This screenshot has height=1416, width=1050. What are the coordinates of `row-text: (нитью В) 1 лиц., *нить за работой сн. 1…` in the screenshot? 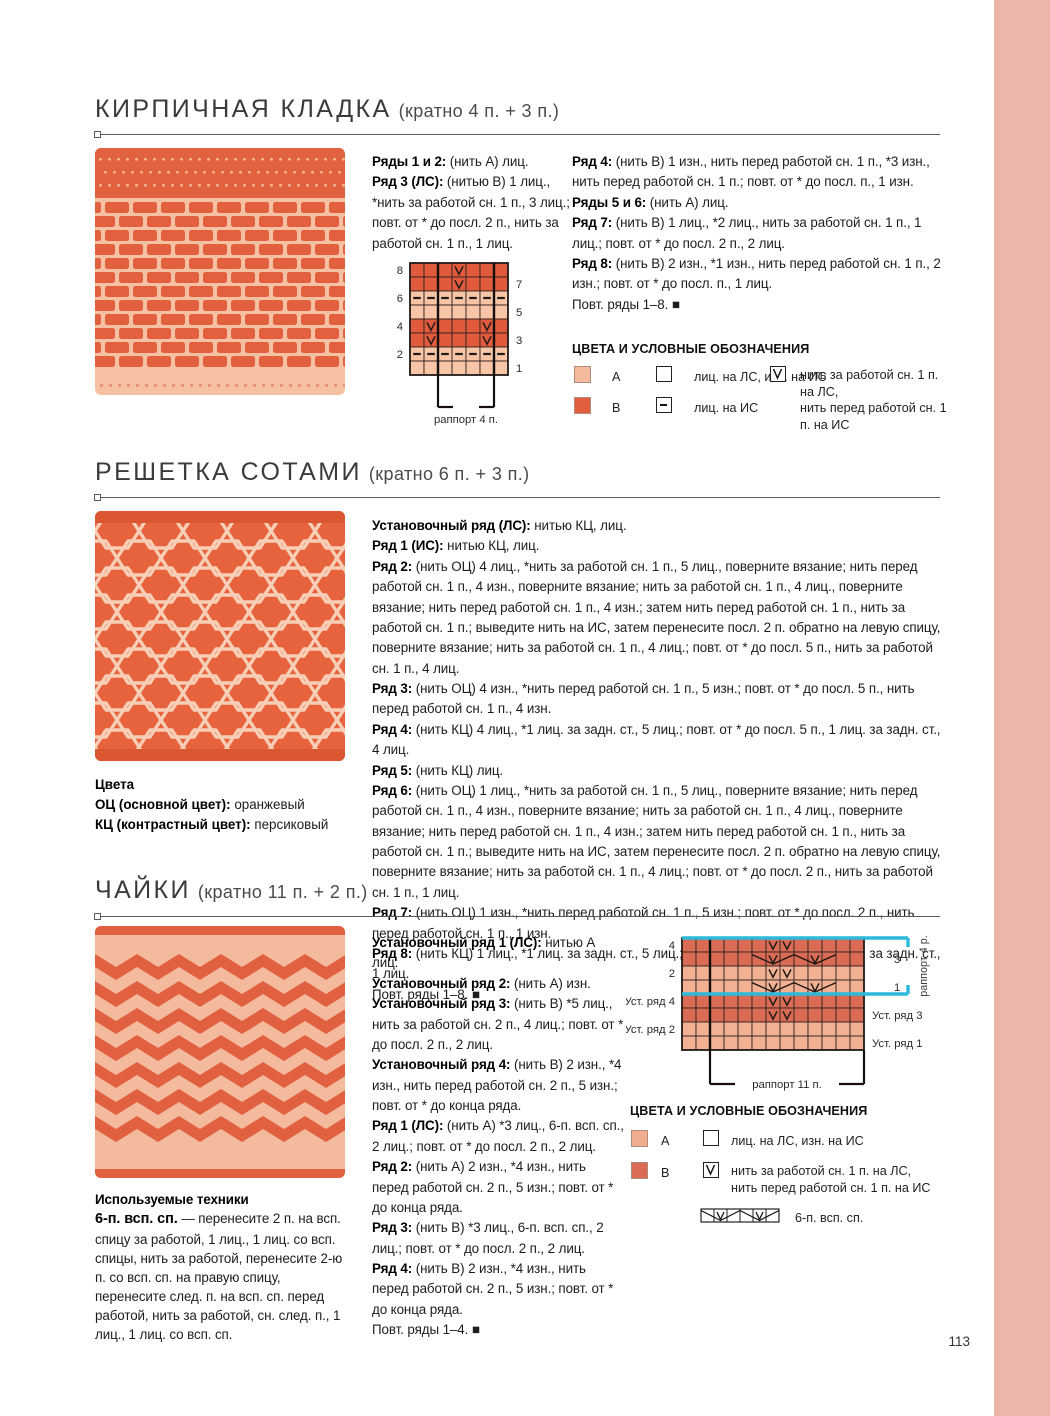 It's located at (471, 212).